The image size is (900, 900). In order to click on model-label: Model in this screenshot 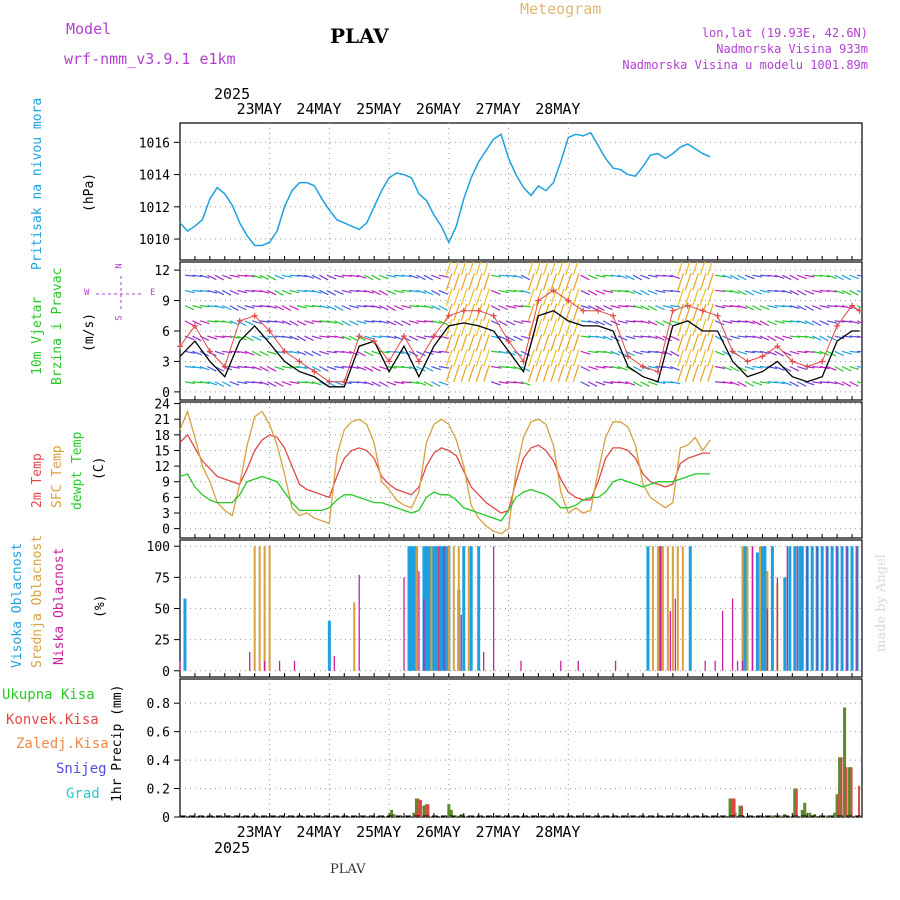, I will do `click(89, 29)`.